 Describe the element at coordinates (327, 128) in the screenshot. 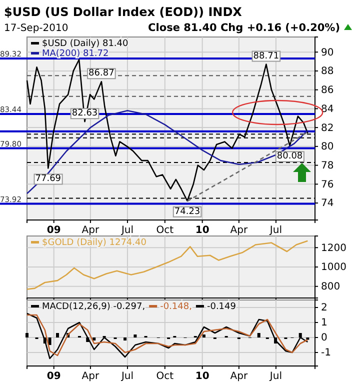

I see `y-tick-label: 82` at that location.